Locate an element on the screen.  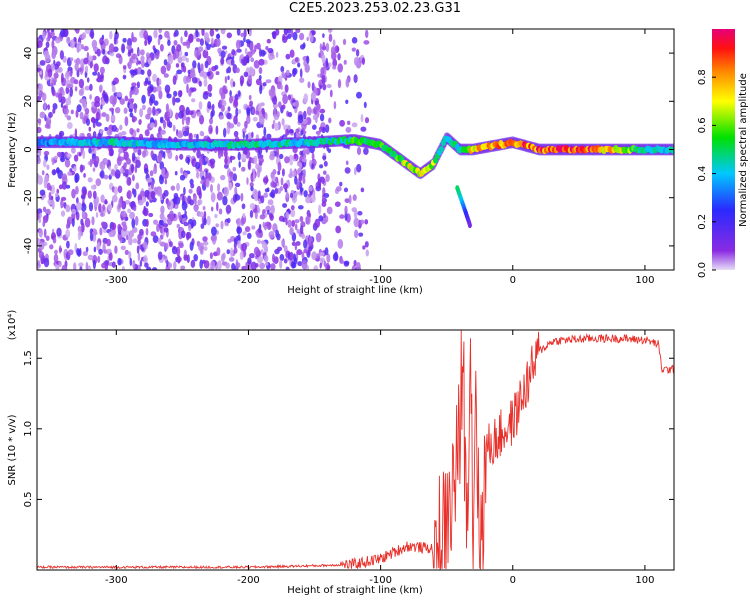
x-tick-label: -200 is located at coordinates (248, 580).